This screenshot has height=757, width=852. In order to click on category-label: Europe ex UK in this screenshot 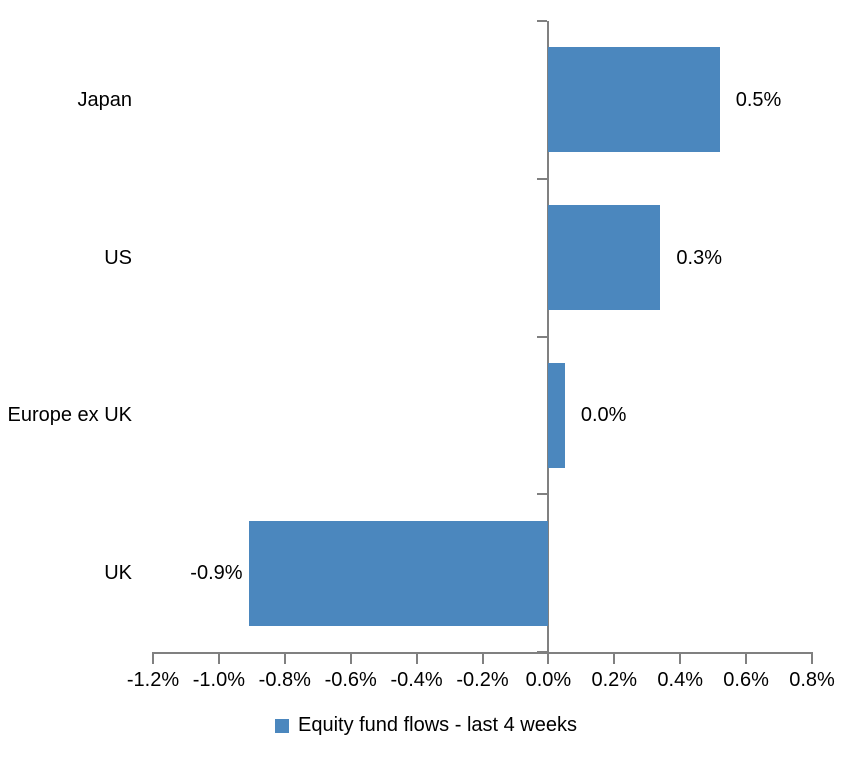, I will do `click(69, 415)`.